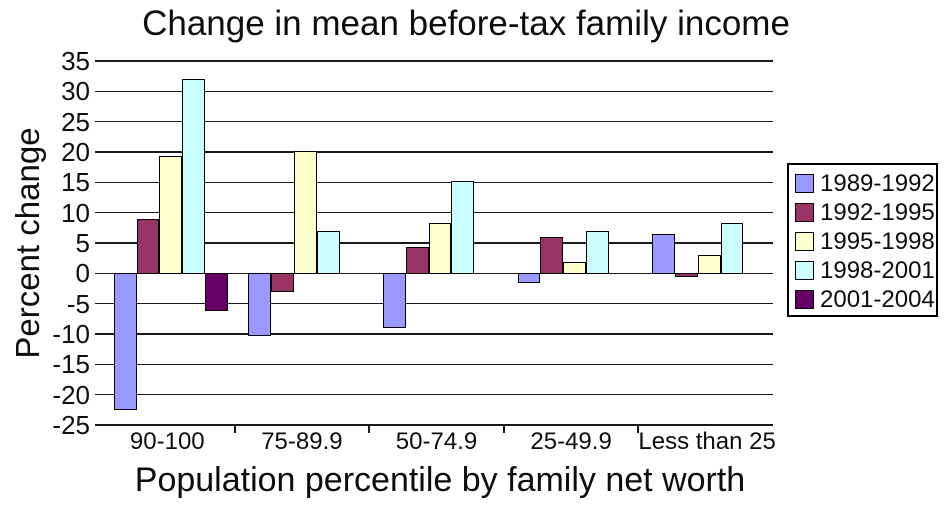  Describe the element at coordinates (877, 270) in the screenshot. I see `legend-label: 1998-2001` at that location.